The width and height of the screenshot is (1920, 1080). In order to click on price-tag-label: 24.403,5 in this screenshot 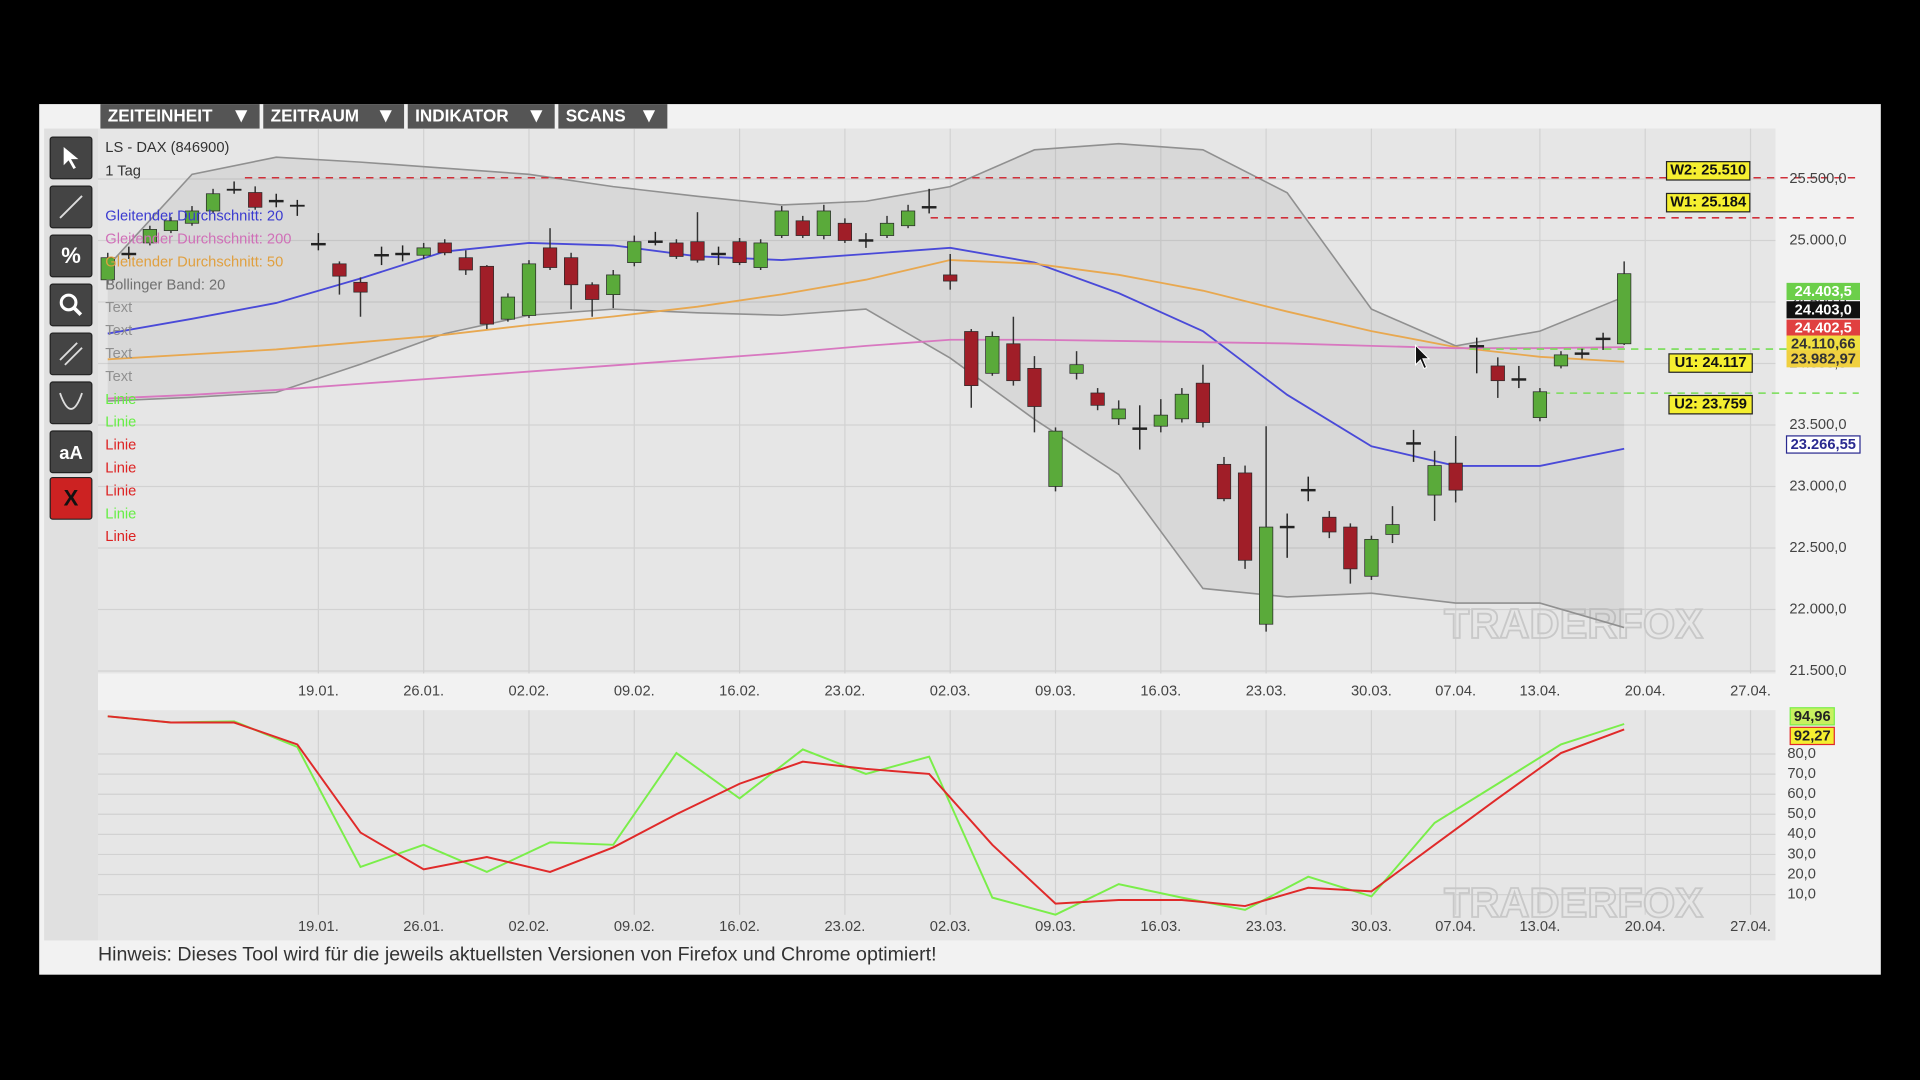, I will do `click(1823, 292)`.